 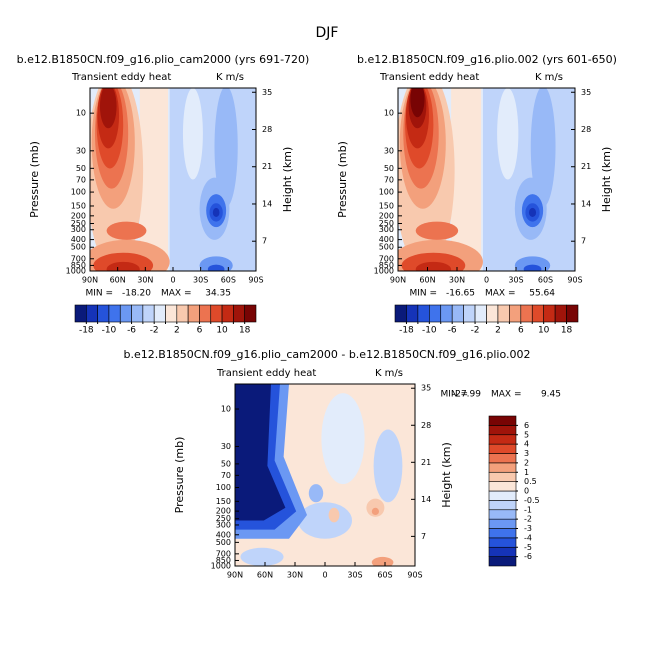 I want to click on colorbar-label: 10, so click(x=222, y=331).